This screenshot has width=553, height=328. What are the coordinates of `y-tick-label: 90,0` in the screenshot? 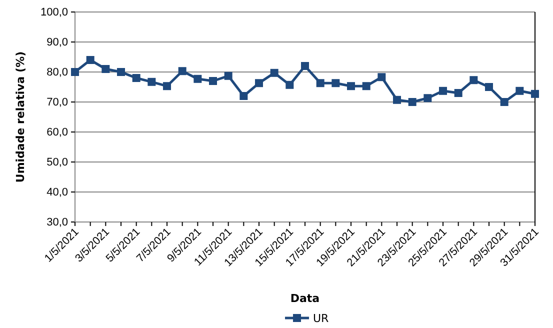 It's located at (57, 42).